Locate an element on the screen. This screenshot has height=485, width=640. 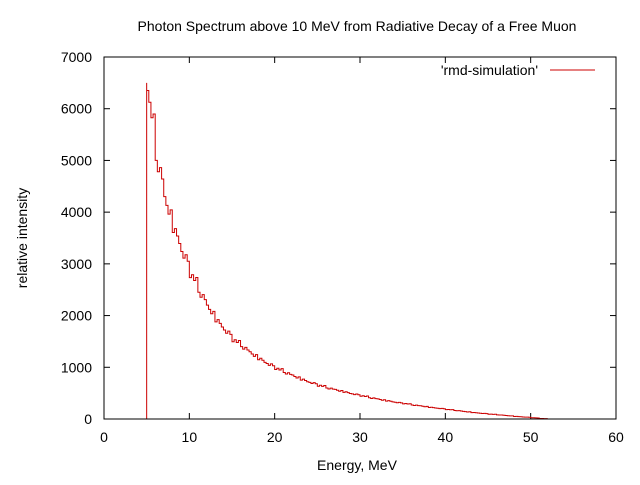
x-tick-label: 10 is located at coordinates (190, 437).